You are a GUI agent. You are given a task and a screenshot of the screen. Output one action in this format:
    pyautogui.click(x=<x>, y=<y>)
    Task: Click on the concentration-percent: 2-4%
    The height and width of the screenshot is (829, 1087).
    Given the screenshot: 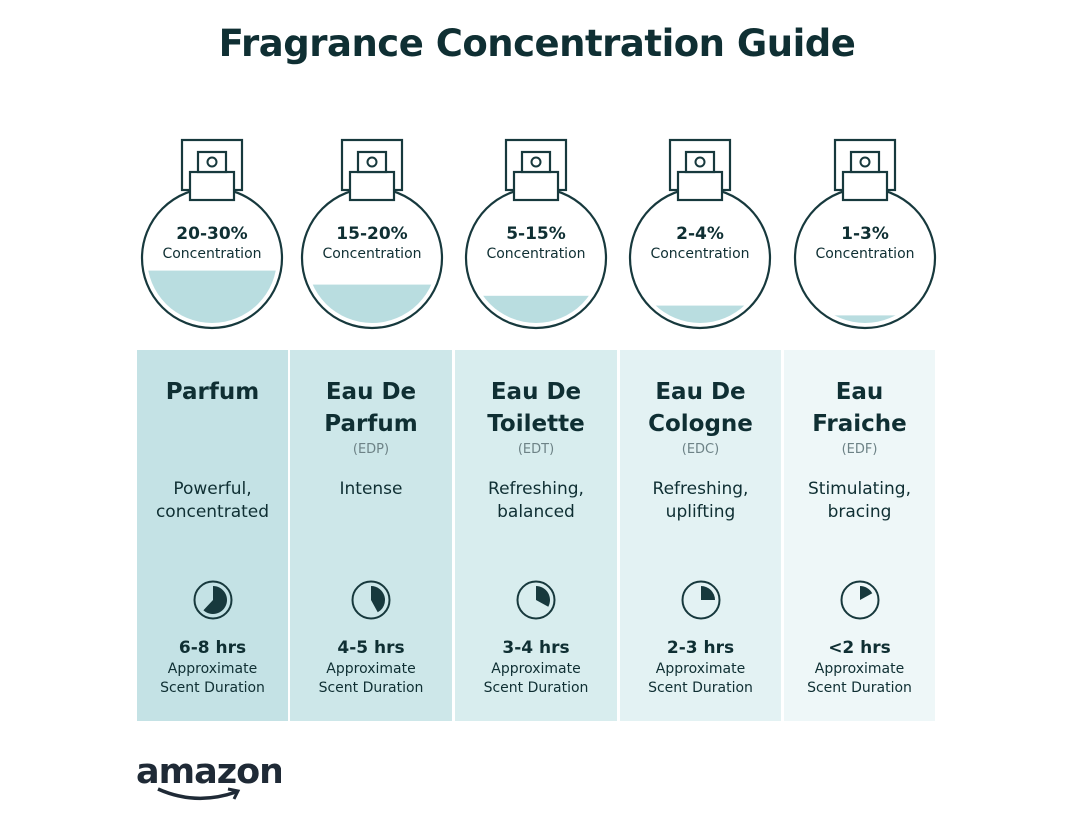 What is the action you would take?
    pyautogui.click(x=700, y=234)
    